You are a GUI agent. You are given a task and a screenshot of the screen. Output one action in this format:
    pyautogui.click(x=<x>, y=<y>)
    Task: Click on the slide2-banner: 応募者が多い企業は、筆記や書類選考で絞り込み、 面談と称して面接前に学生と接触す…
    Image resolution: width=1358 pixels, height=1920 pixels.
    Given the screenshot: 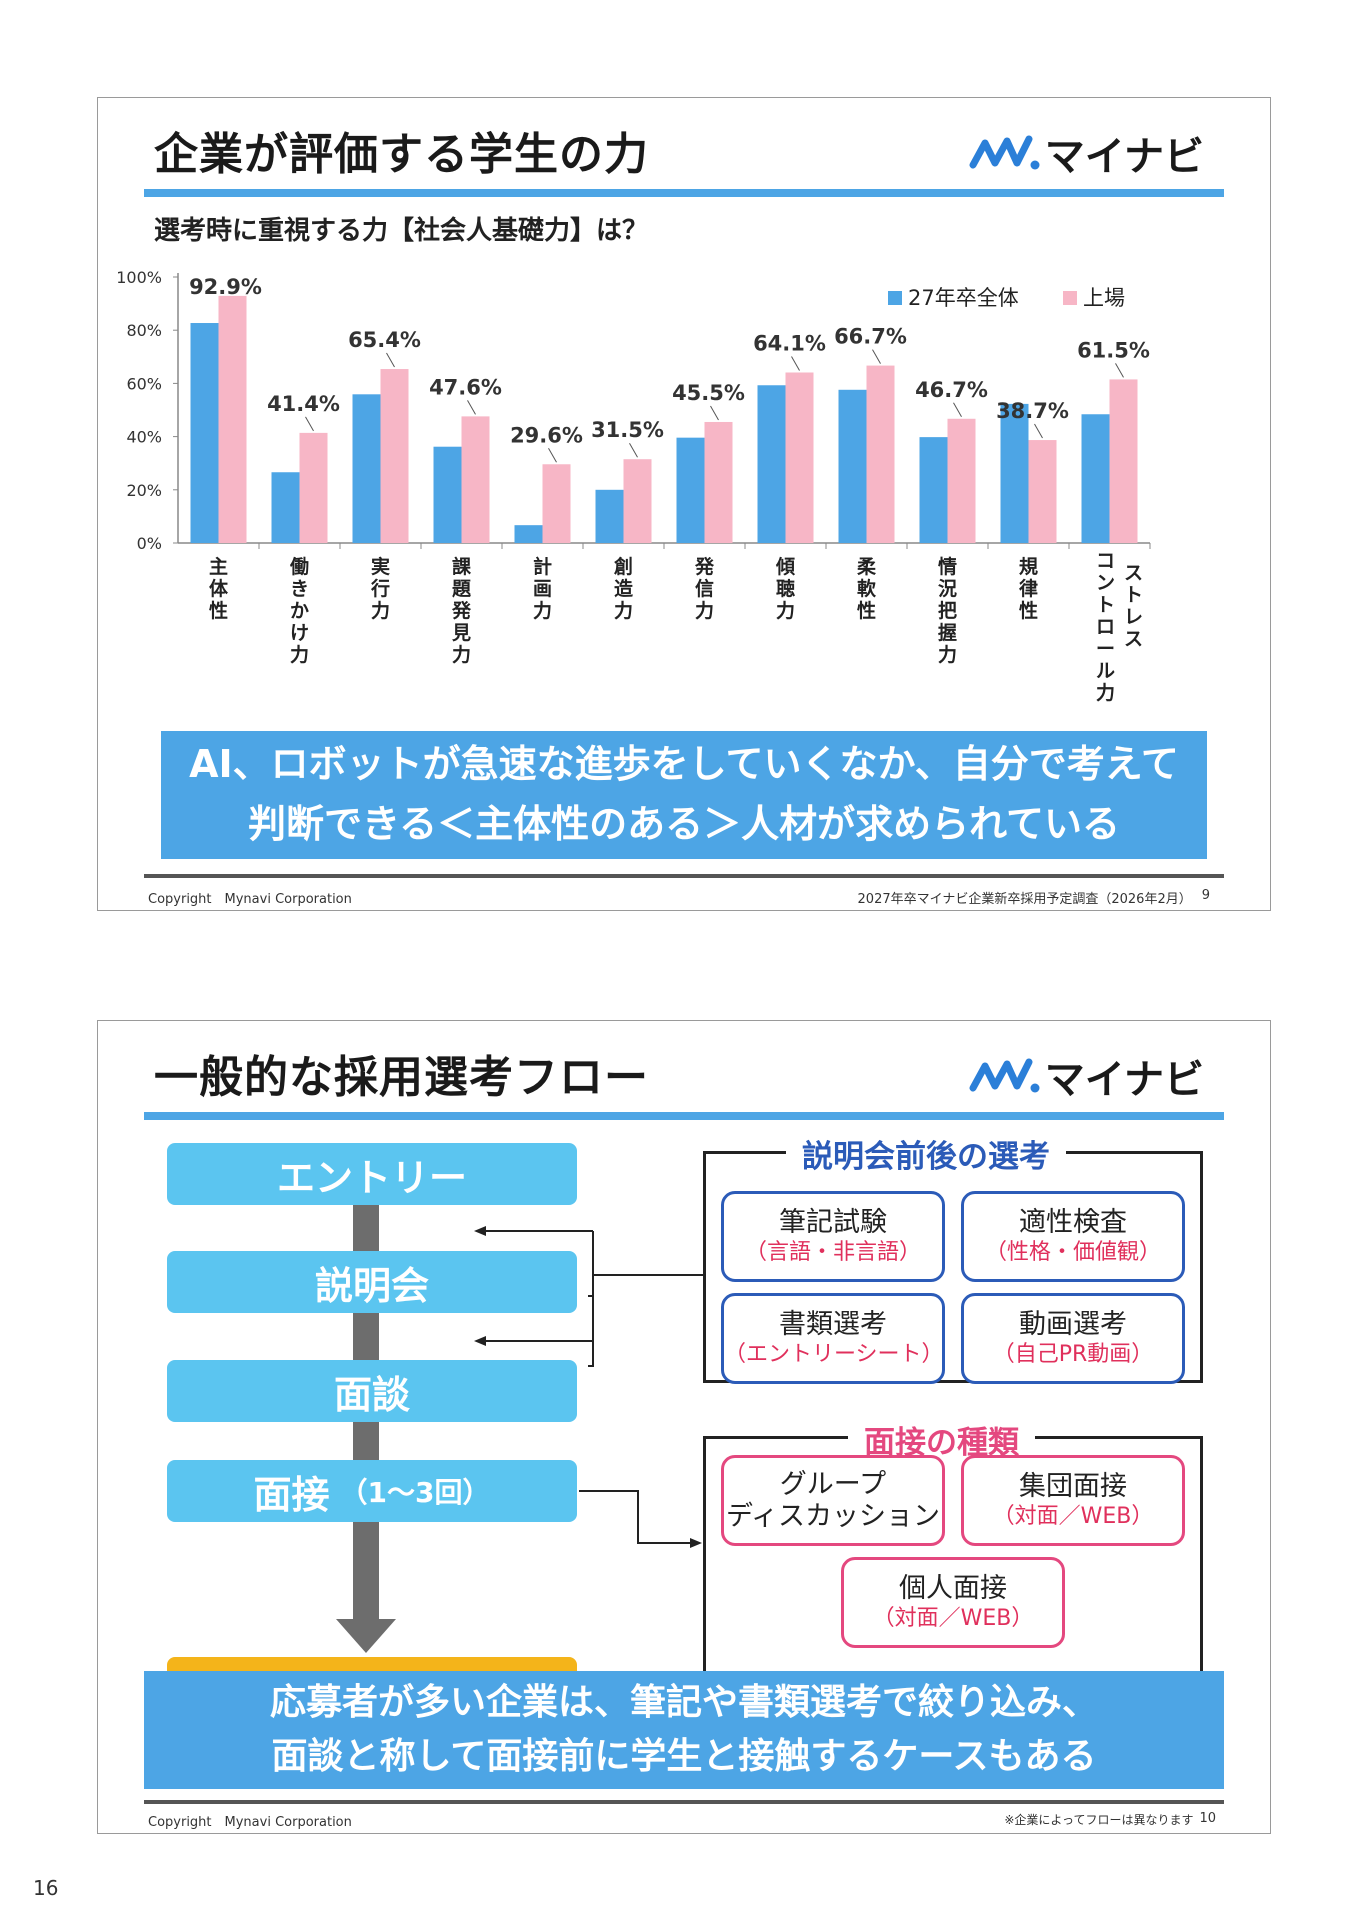 What is the action you would take?
    pyautogui.click(x=684, y=1730)
    